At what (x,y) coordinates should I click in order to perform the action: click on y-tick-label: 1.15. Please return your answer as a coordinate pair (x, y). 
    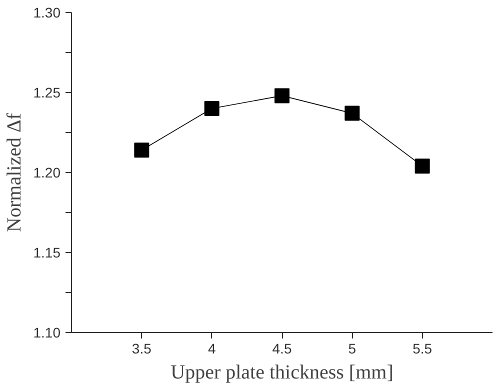
    Looking at the image, I should click on (47, 252).